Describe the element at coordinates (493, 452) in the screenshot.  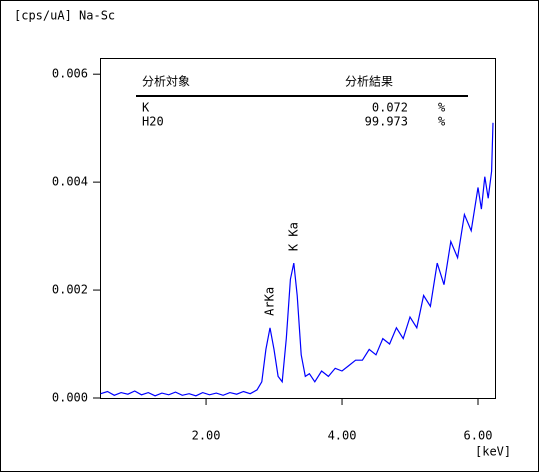
I see `x-axis-label: [keV]` at that location.